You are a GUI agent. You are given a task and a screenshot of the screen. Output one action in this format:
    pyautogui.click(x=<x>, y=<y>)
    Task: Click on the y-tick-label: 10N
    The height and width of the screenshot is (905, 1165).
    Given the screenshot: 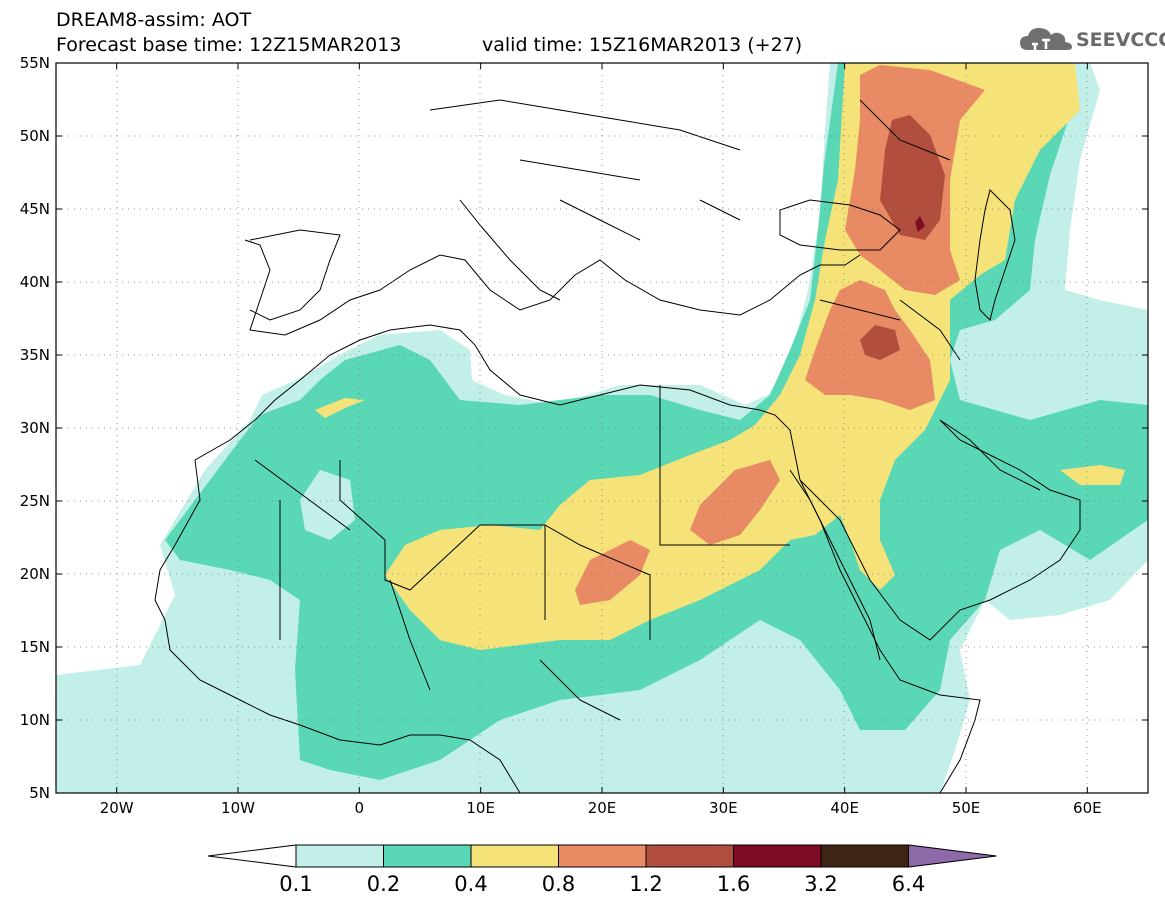 What is the action you would take?
    pyautogui.click(x=35, y=720)
    